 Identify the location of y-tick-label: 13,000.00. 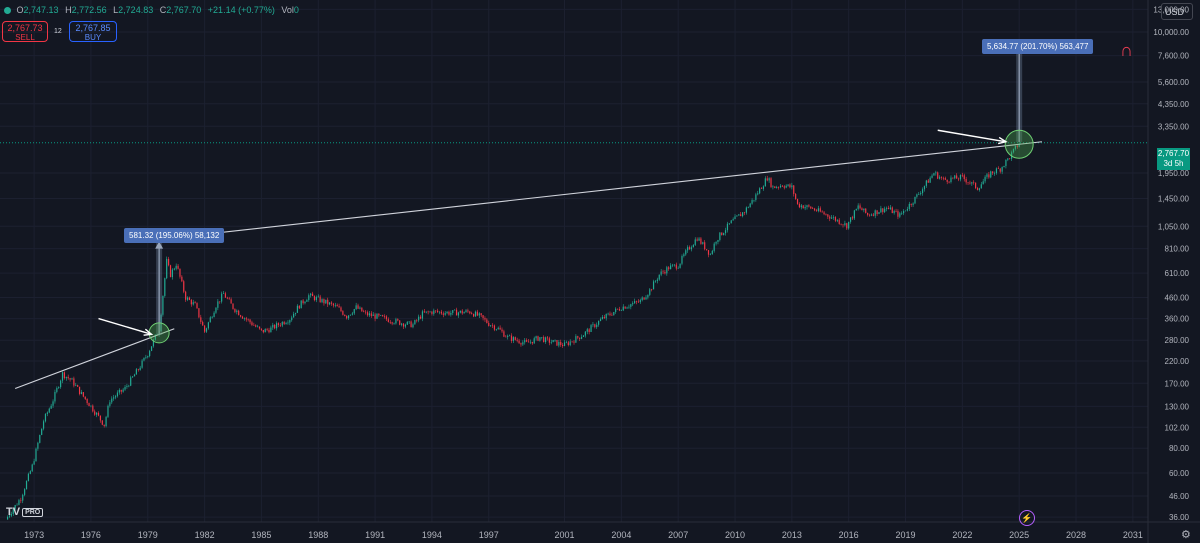
(1171, 9).